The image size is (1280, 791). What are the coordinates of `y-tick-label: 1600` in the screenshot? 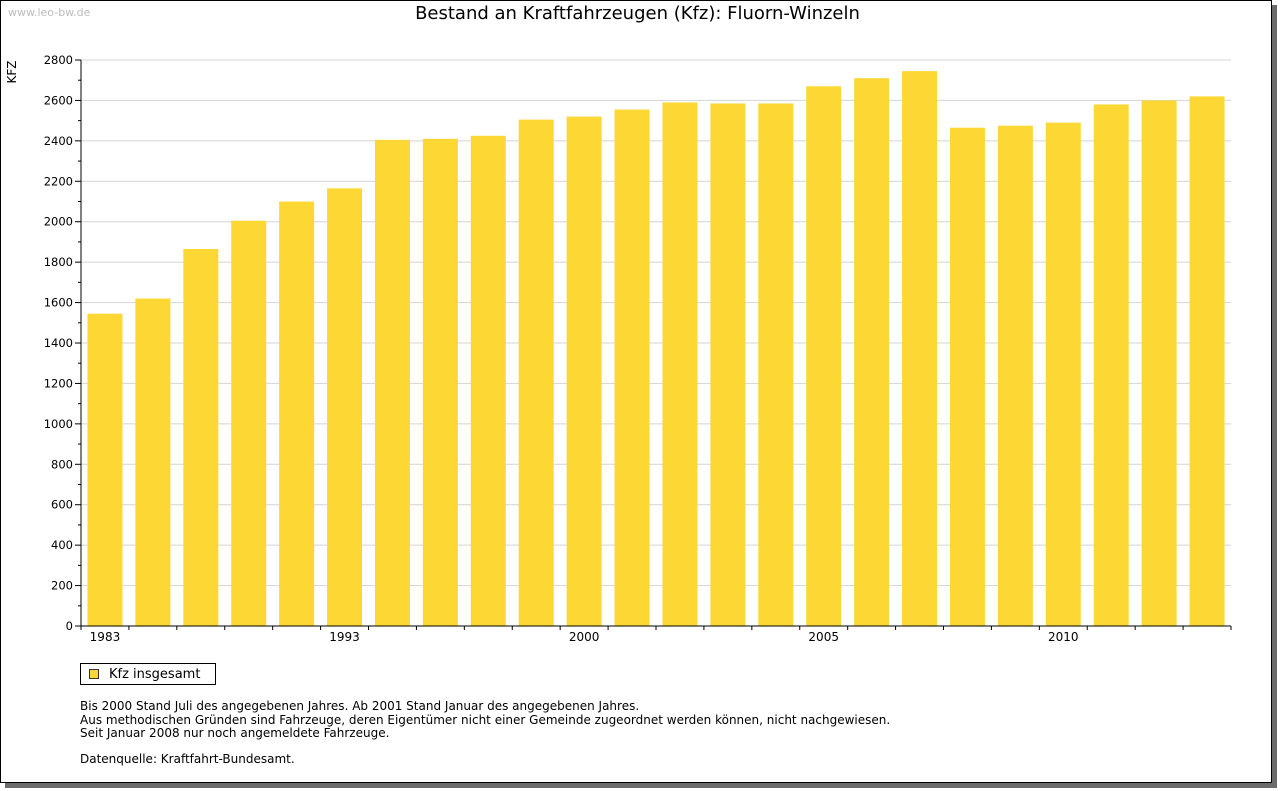 It's located at (58, 303).